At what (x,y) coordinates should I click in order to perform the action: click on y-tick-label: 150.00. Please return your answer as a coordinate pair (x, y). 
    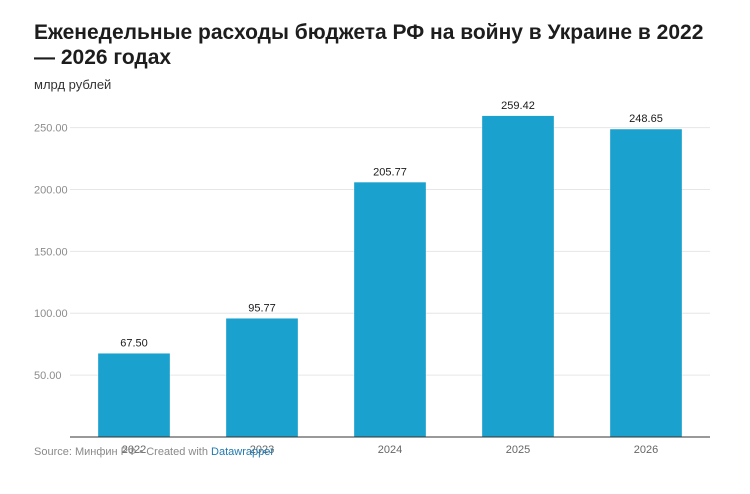
    Looking at the image, I should click on (51, 252).